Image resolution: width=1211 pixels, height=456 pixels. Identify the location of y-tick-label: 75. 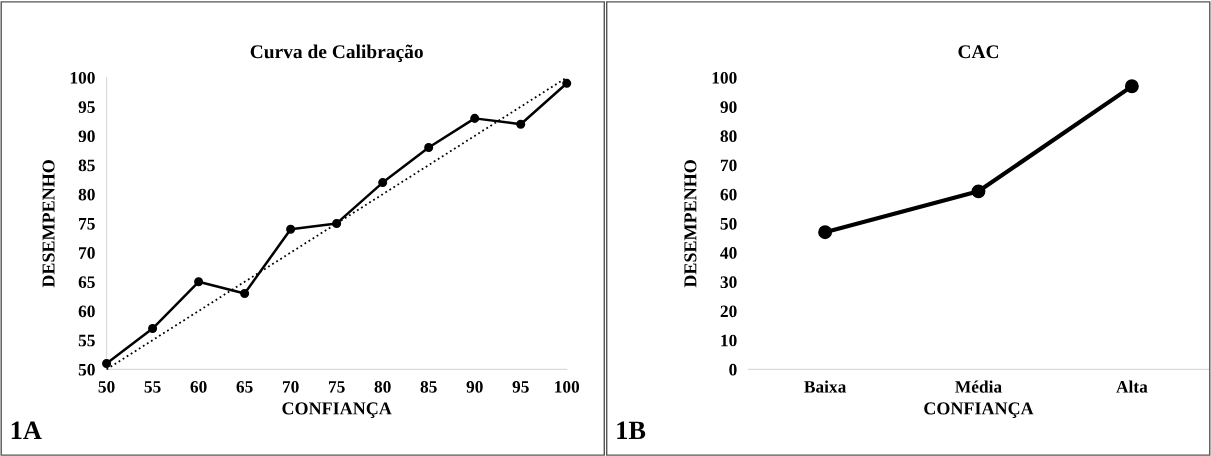
(87, 224).